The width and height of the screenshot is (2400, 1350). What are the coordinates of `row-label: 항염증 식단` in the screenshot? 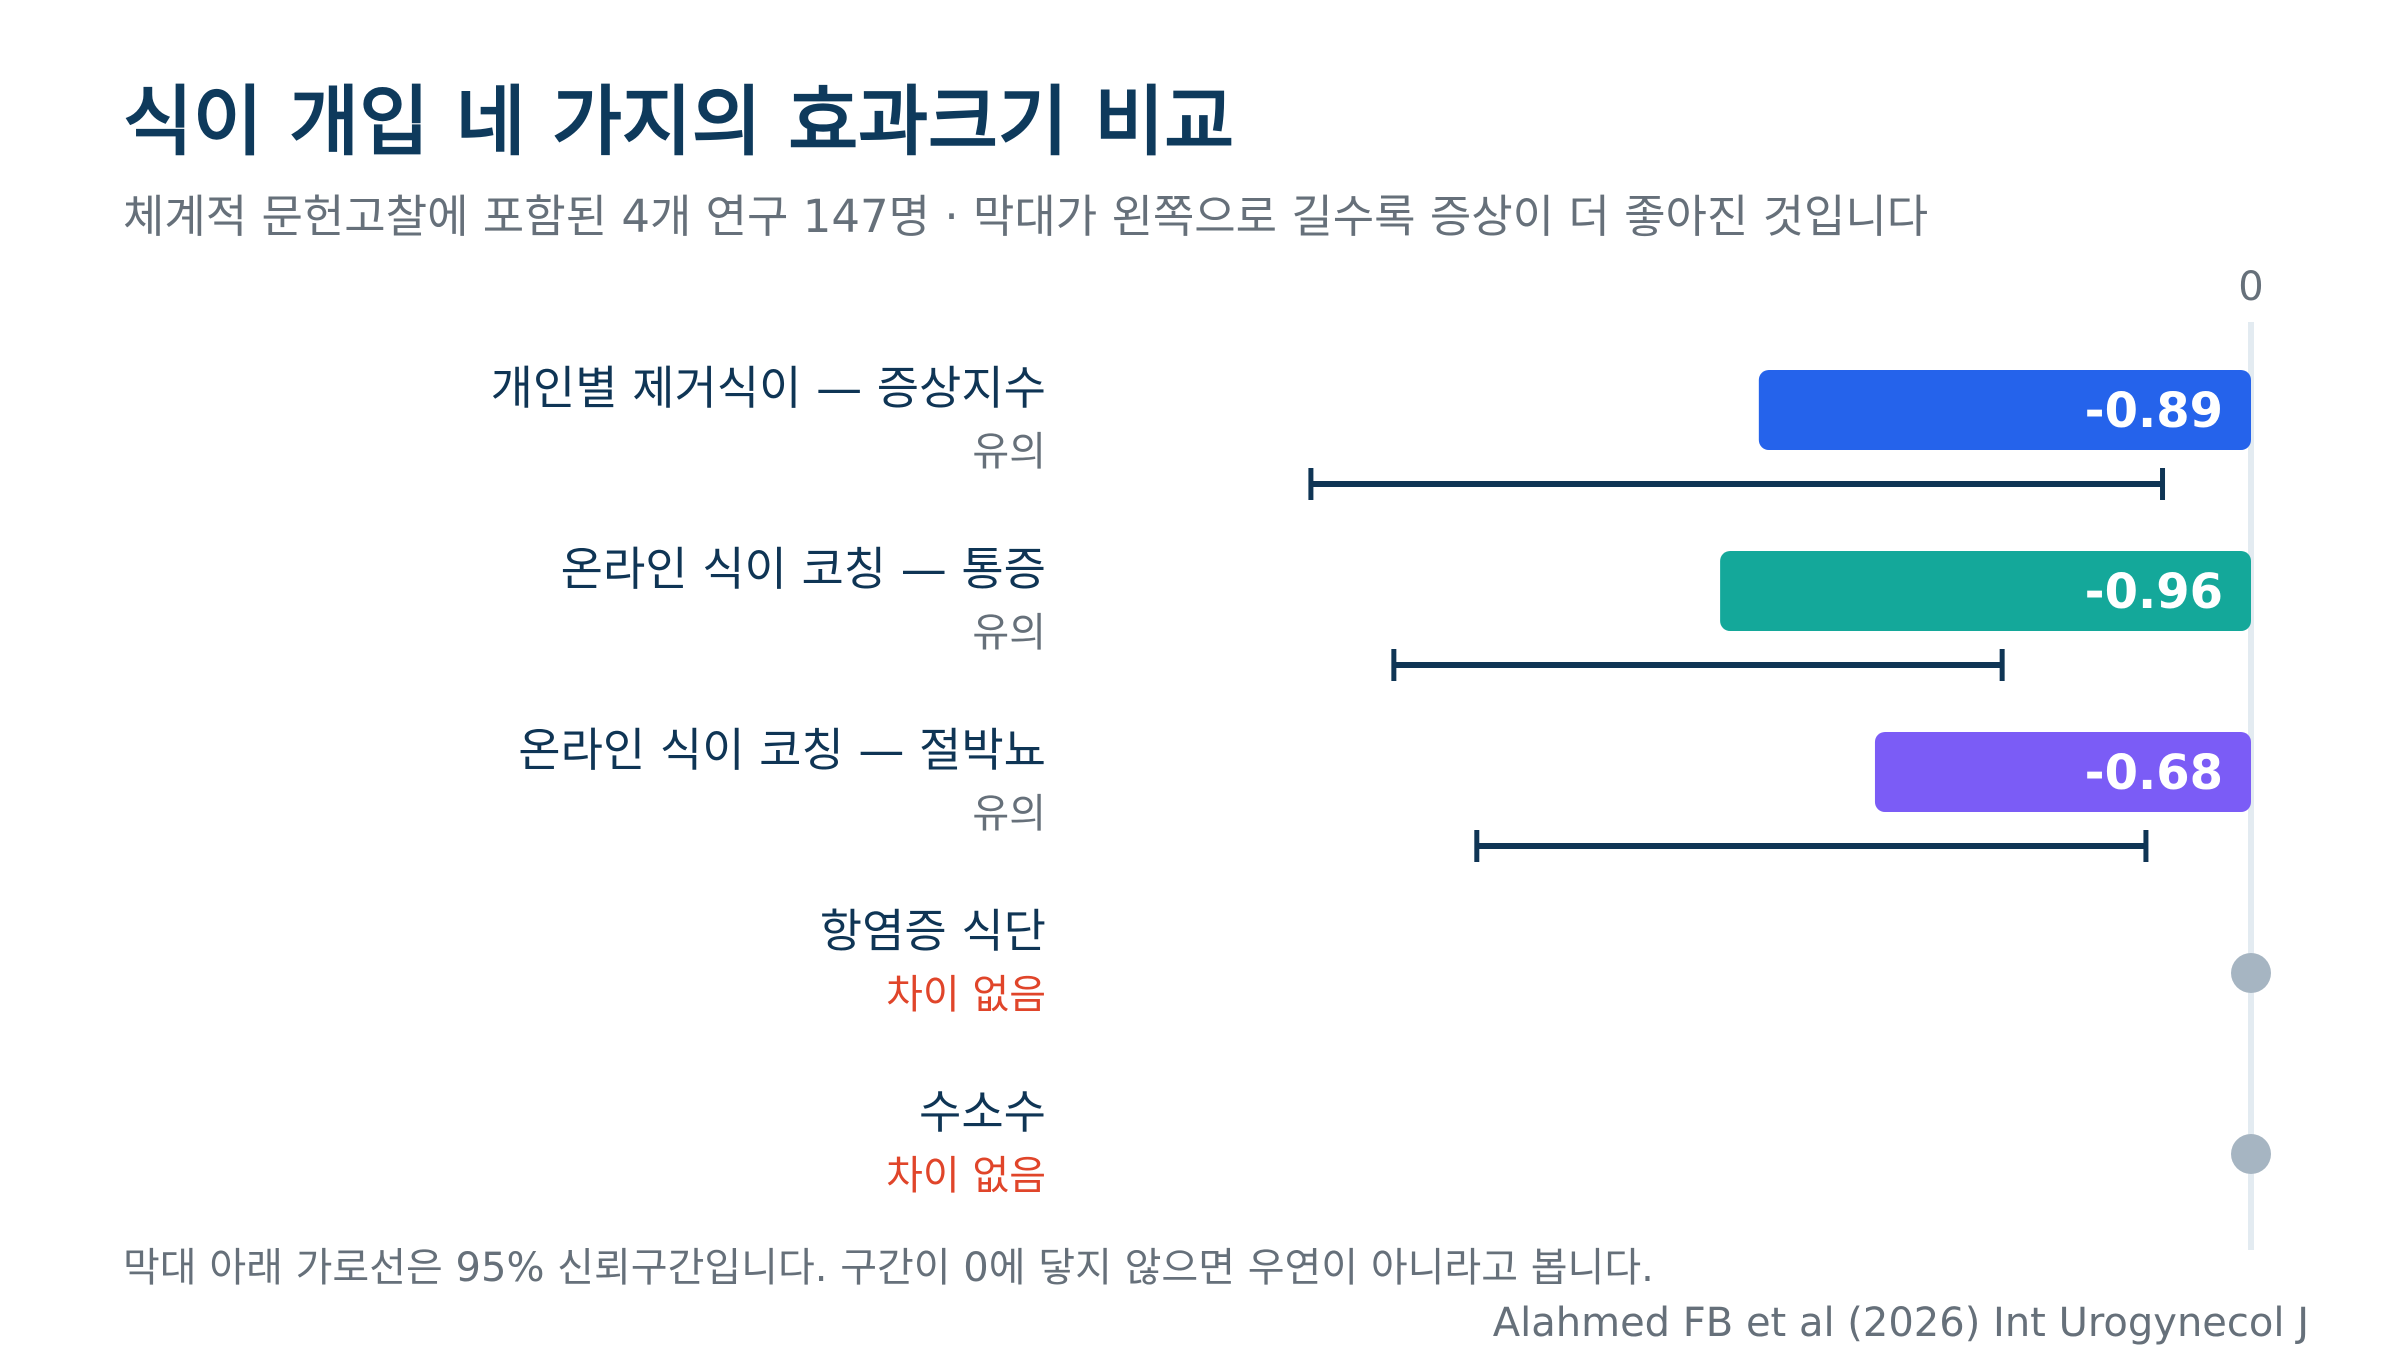 It's located at (933, 931).